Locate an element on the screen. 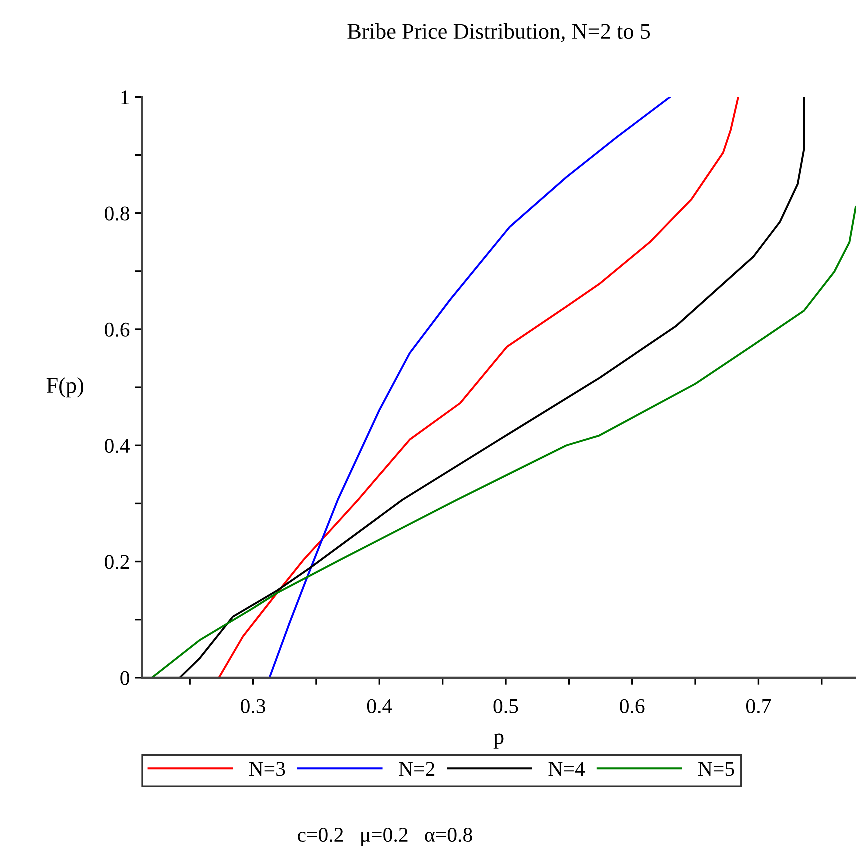 Image resolution: width=856 pixels, height=868 pixels. x-tick-label: 0.6 is located at coordinates (632, 706).